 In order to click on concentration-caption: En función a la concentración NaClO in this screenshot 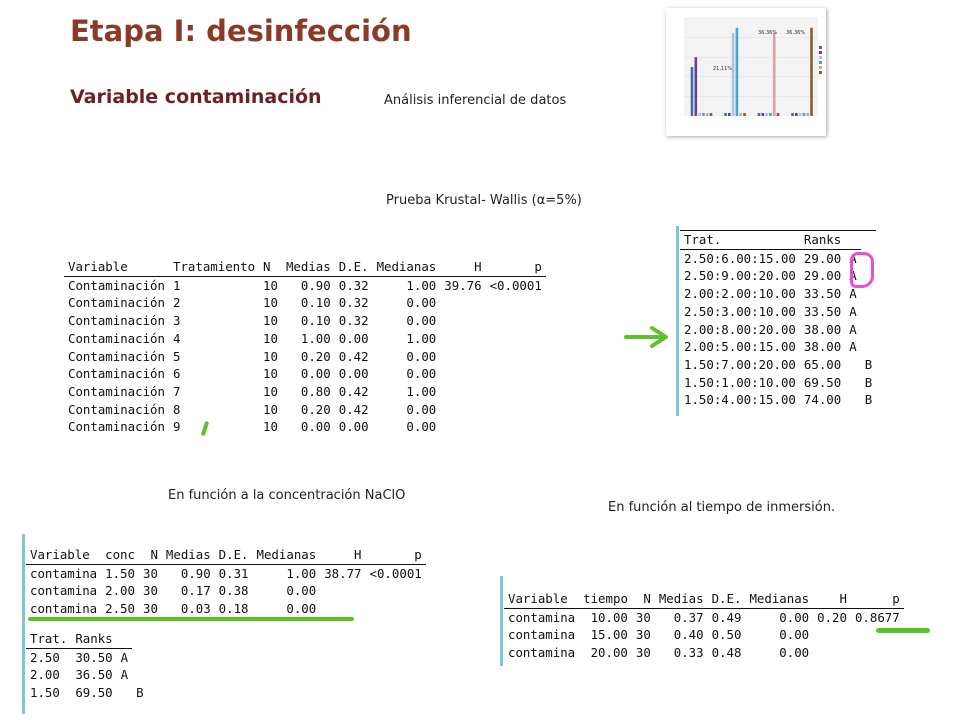, I will do `click(287, 495)`.